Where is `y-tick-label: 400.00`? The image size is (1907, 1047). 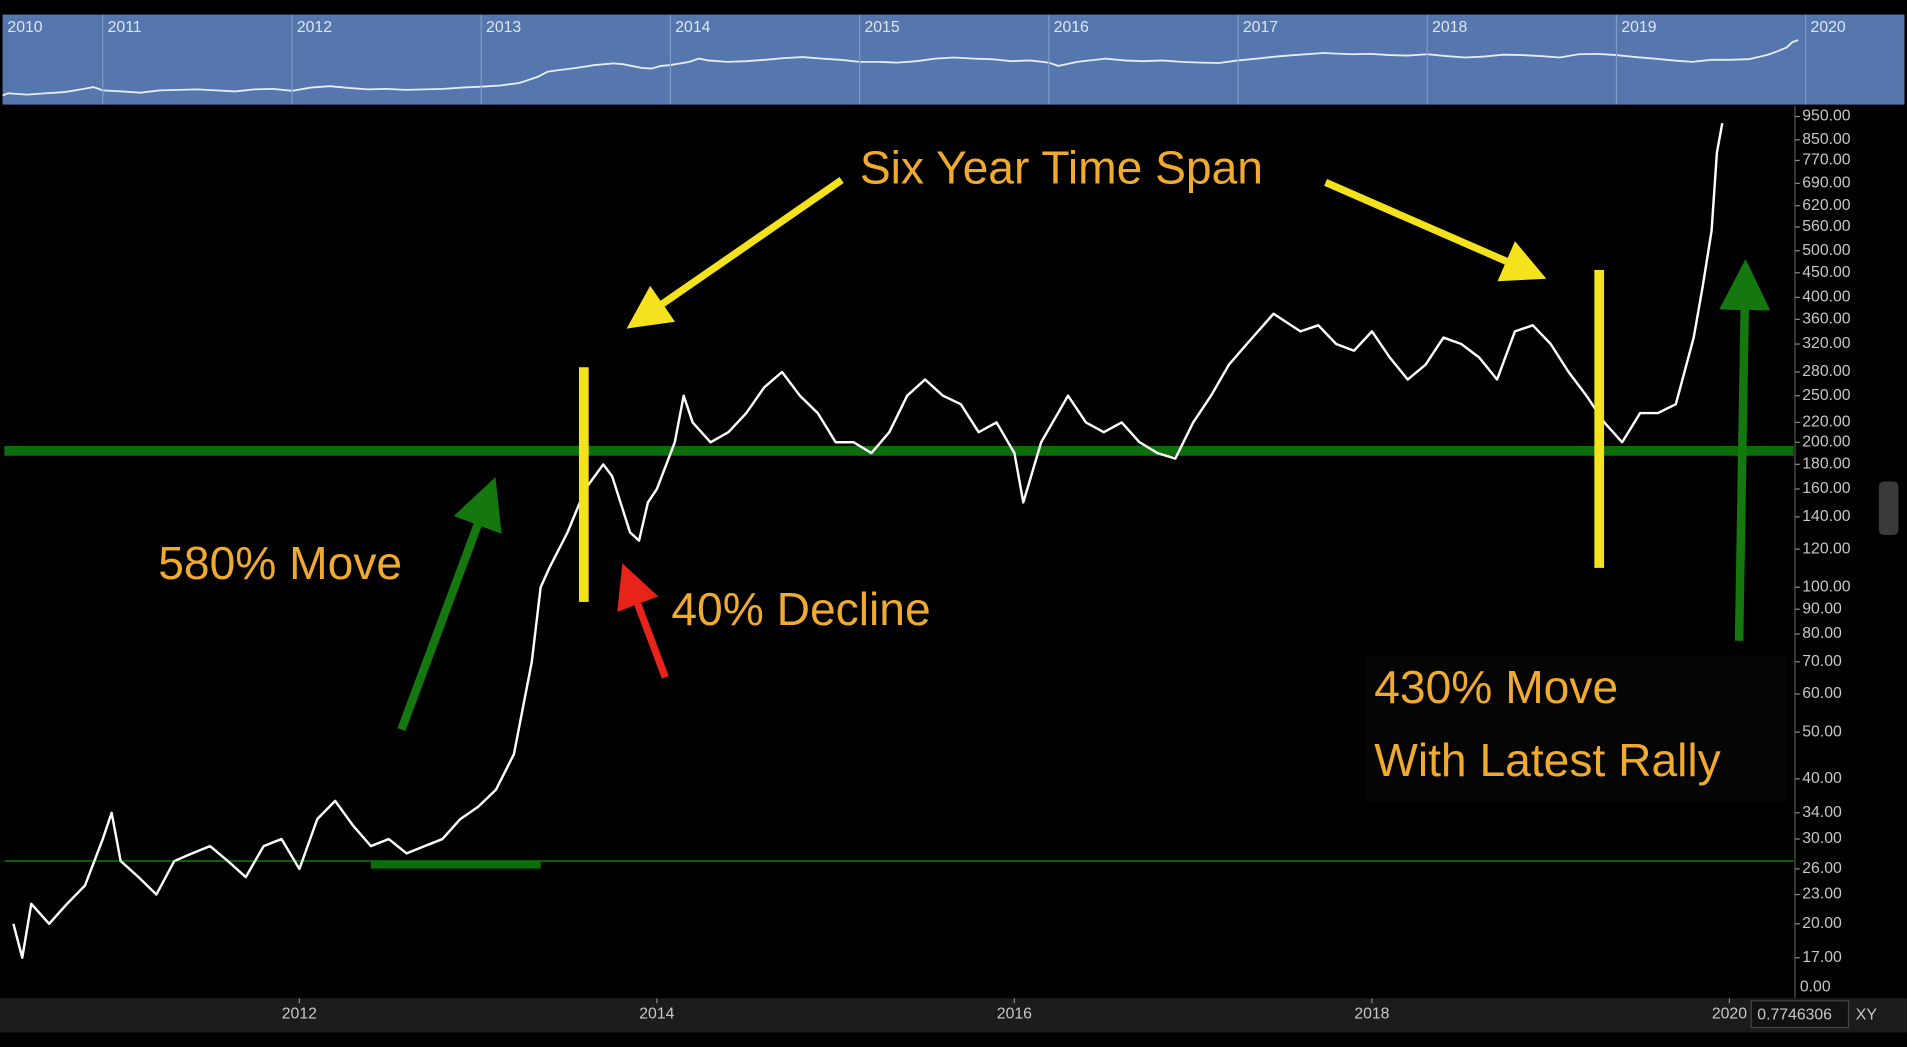
y-tick-label: 400.00 is located at coordinates (1826, 297).